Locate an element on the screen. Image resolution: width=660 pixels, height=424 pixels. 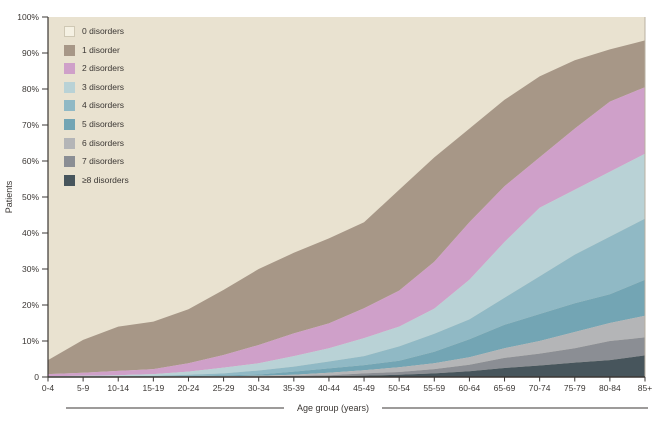
legend-item-ge-8-disorders: ≥8 disorders is located at coordinates (96, 180).